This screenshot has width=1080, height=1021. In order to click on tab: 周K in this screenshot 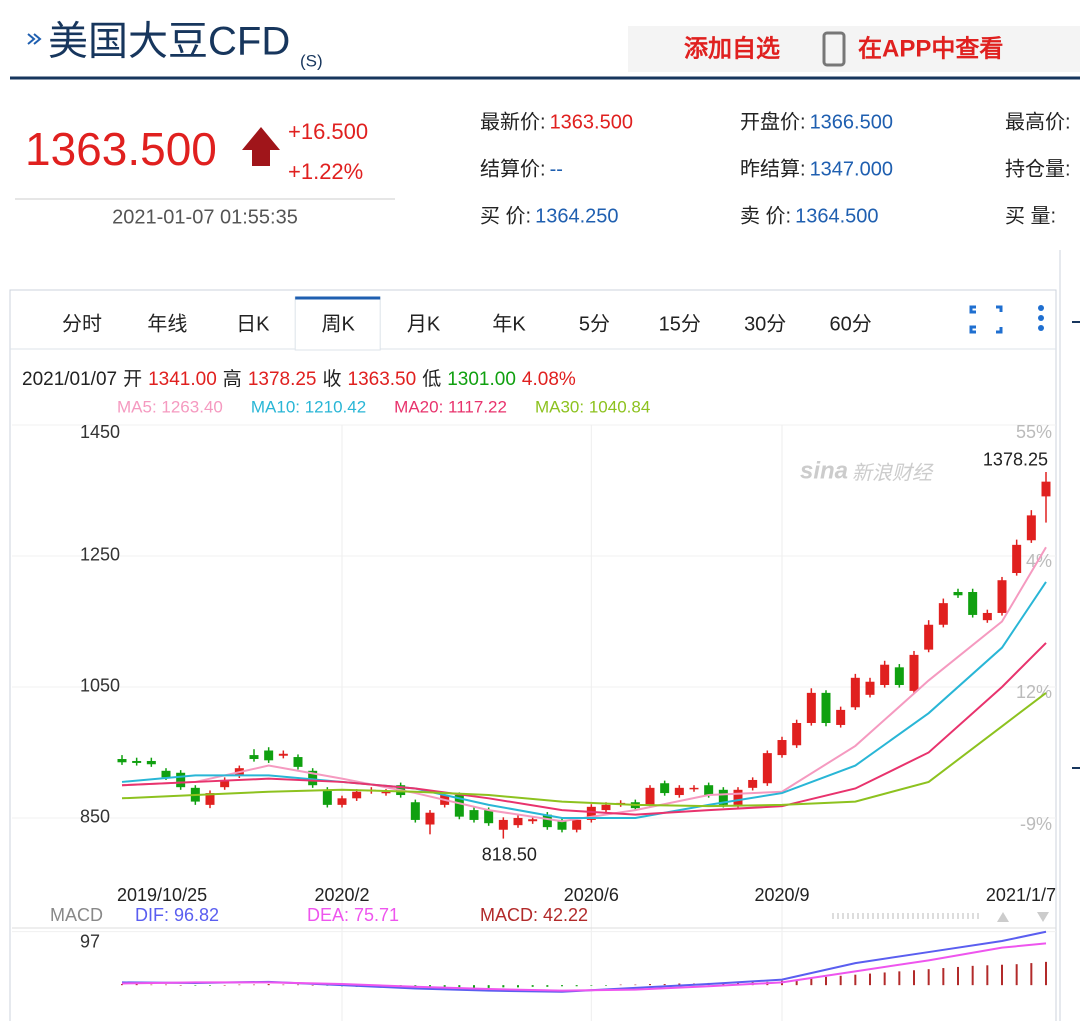, I will do `click(339, 324)`.